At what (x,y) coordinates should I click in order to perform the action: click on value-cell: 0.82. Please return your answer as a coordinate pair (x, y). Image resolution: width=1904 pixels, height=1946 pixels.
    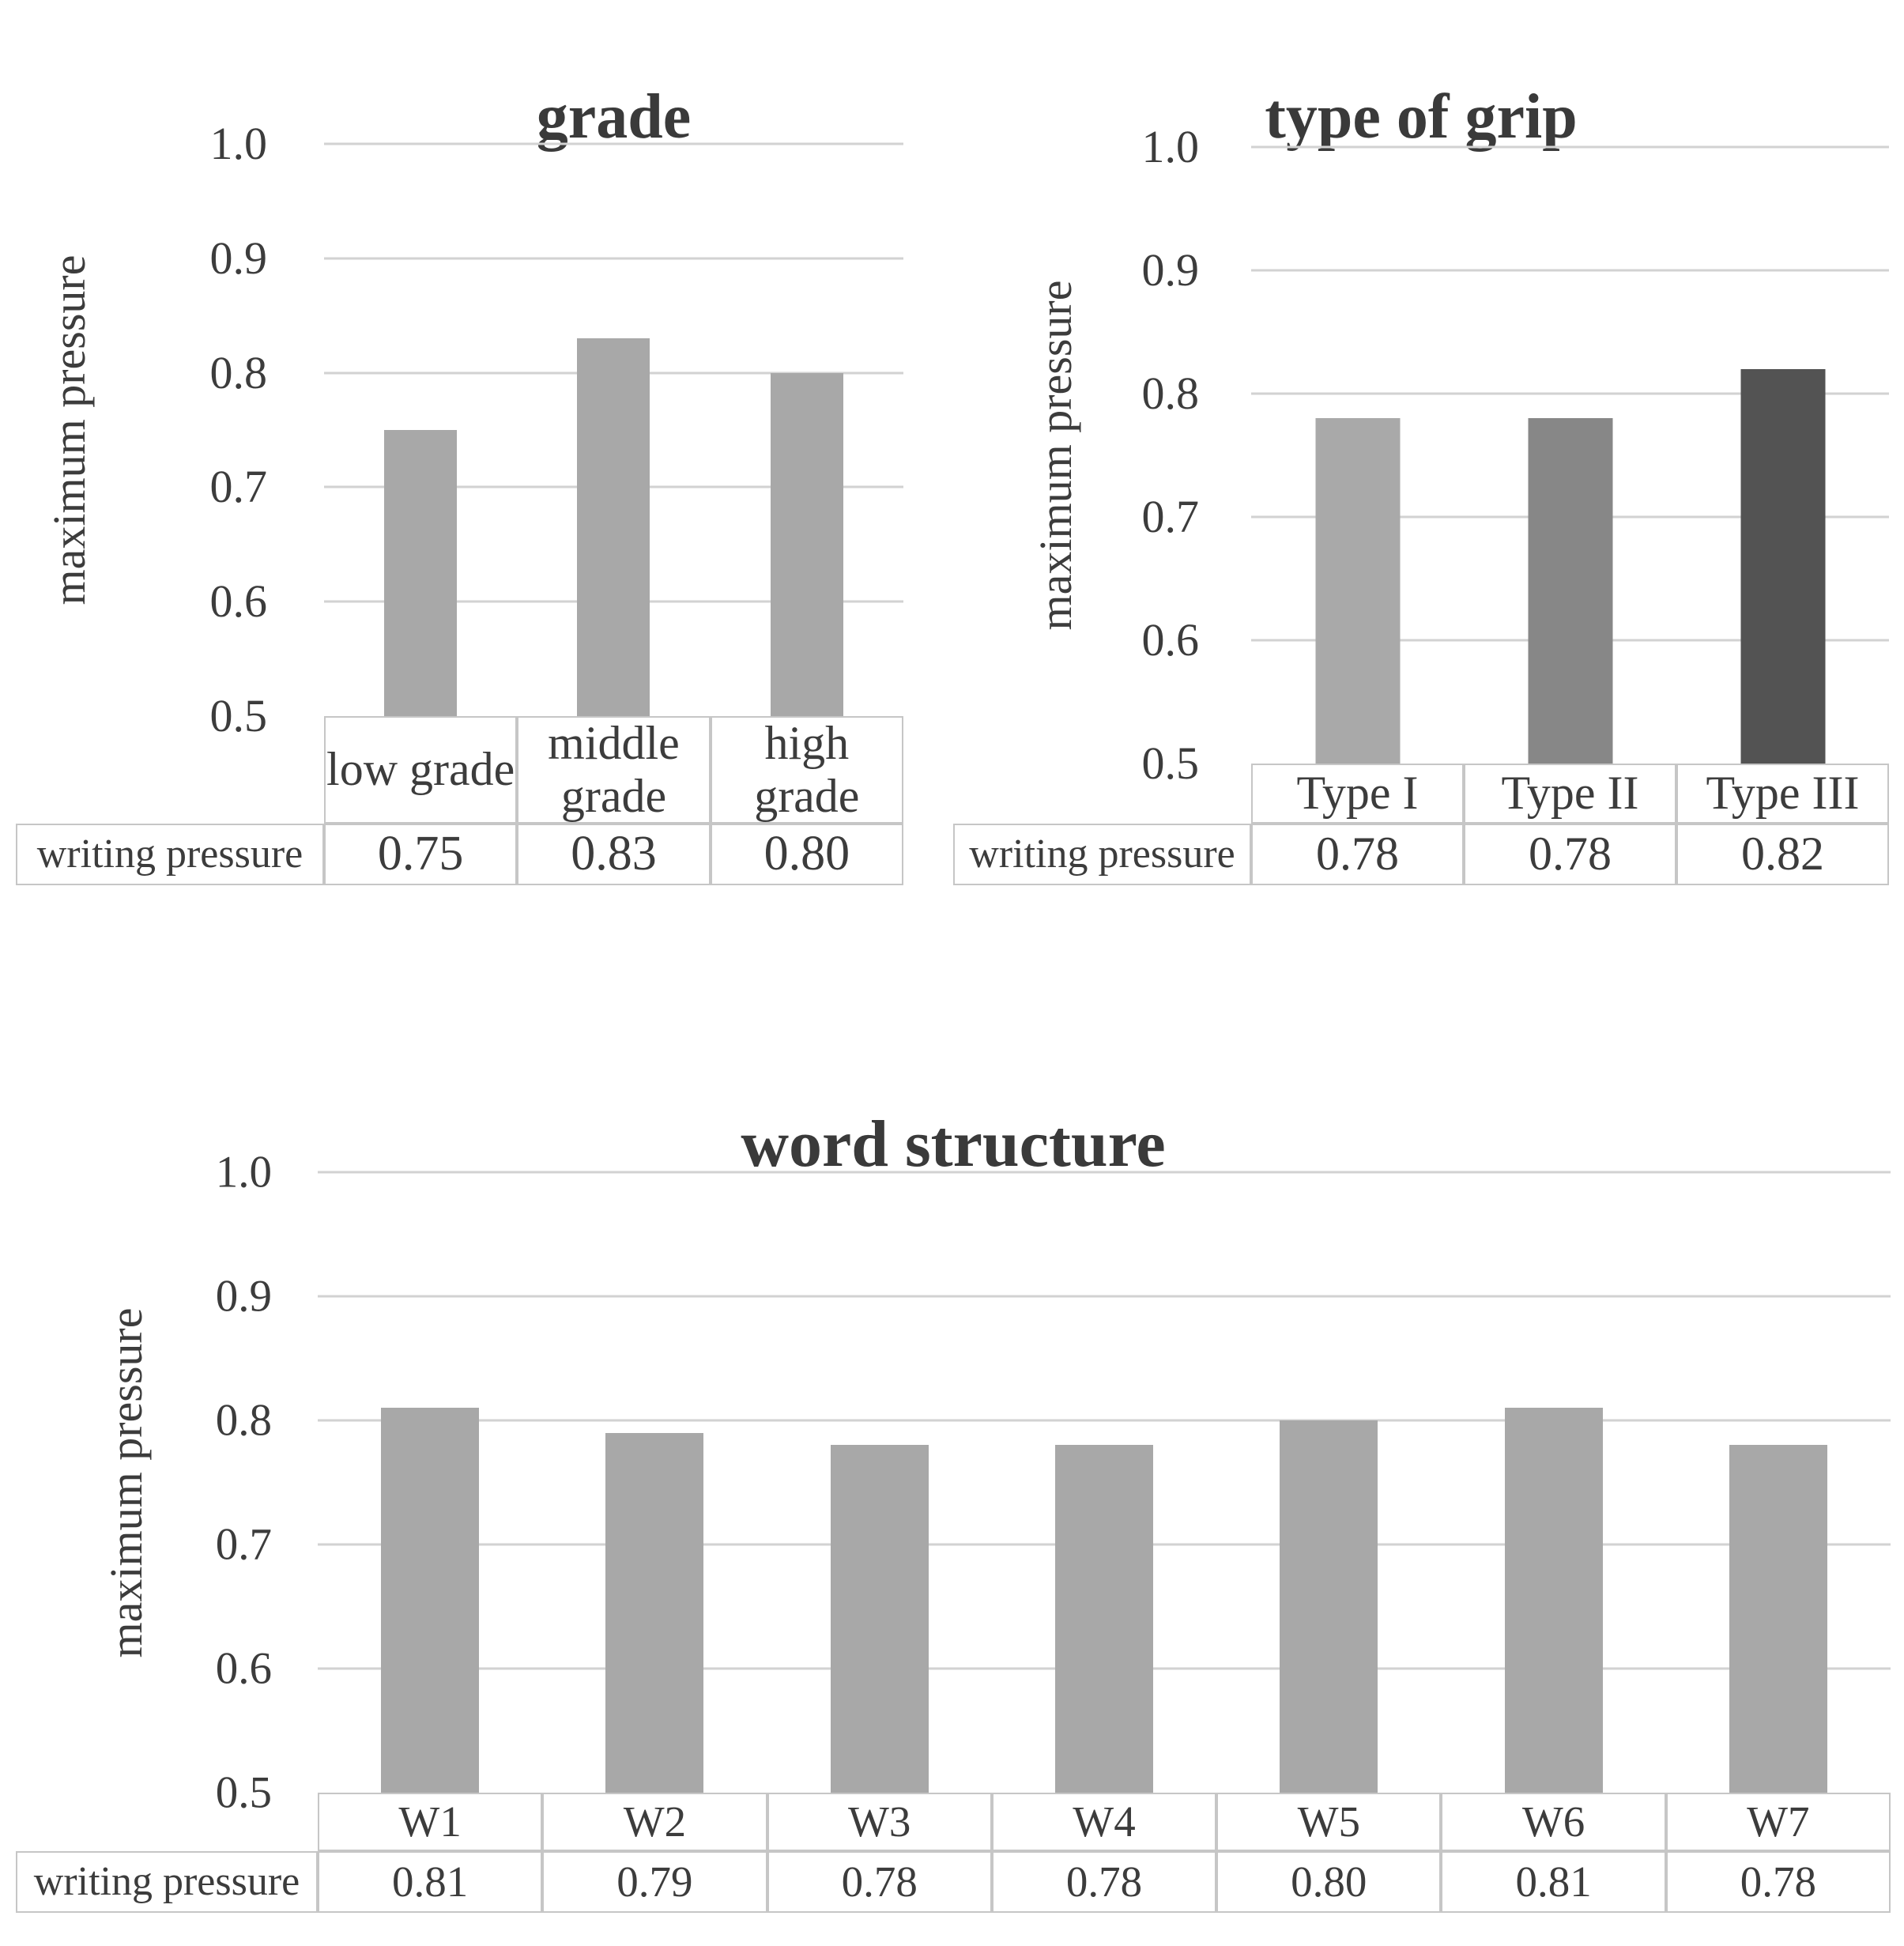
    Looking at the image, I should click on (1782, 854).